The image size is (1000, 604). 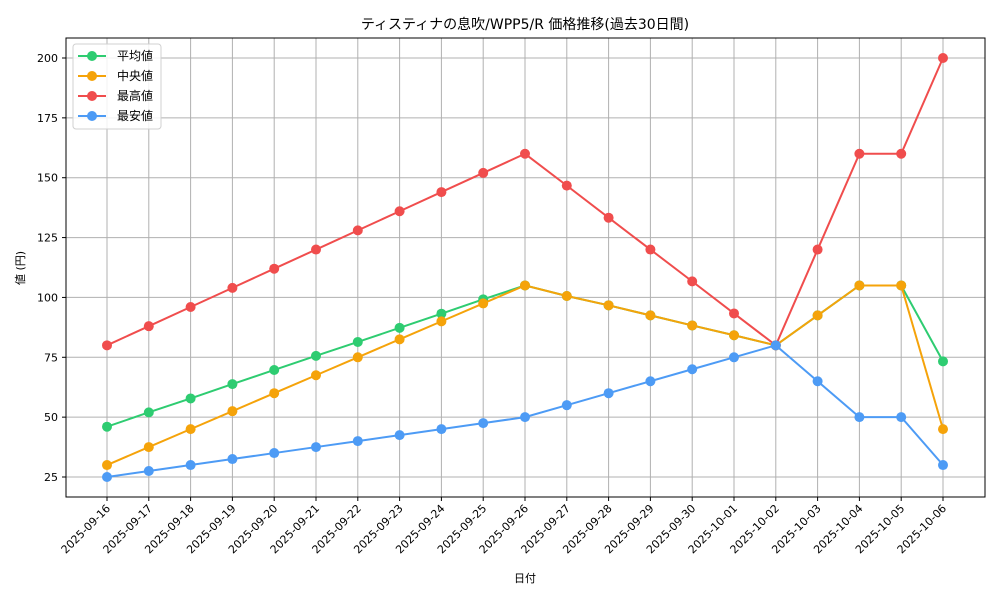 What do you see at coordinates (20, 268) in the screenshot?
I see `y-axis-label: 値 (円)` at bounding box center [20, 268].